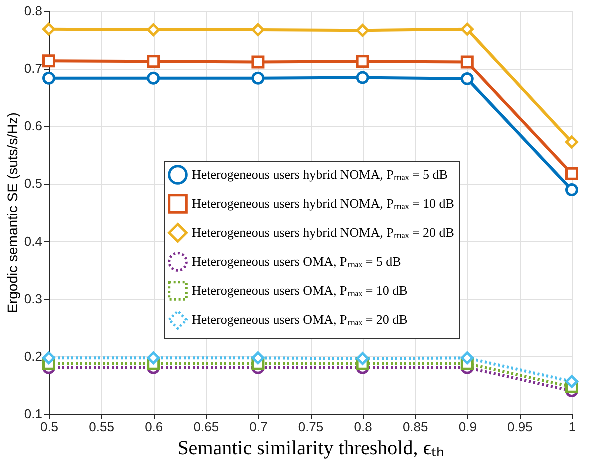  I want to click on x-axis-title: Semantic similarity threshold, ϵₜₕ, so click(311, 449).